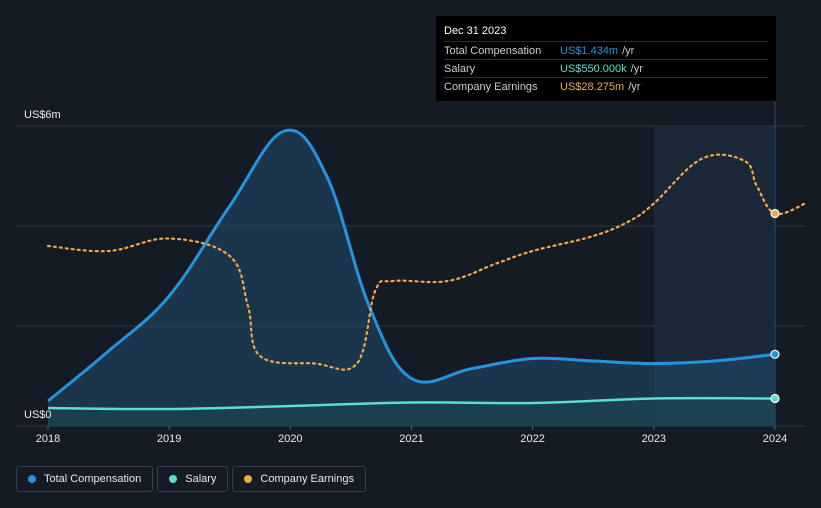  I want to click on x-tick-label: 2019, so click(169, 439).